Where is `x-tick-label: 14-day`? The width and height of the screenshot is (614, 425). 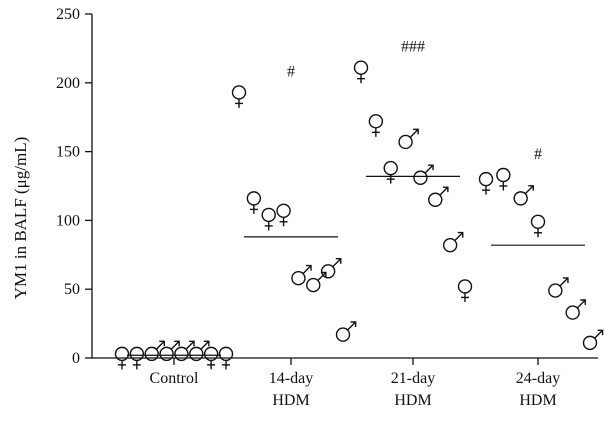 x-tick-label: 14-day is located at coordinates (291, 378).